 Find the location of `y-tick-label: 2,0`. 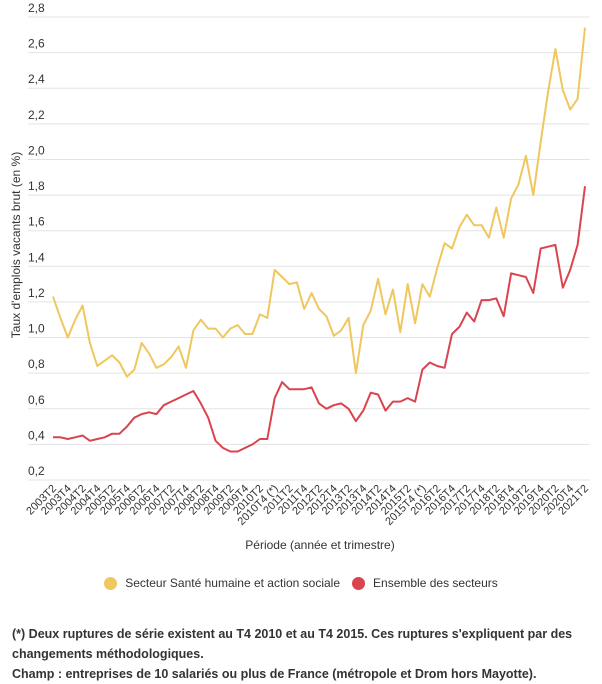

y-tick-label: 2,0 is located at coordinates (36, 150).